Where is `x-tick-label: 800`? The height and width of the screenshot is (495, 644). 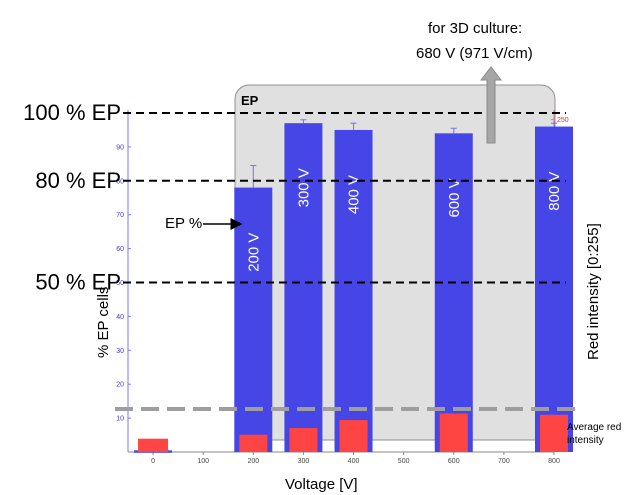
x-tick-label: 800 is located at coordinates (554, 461).